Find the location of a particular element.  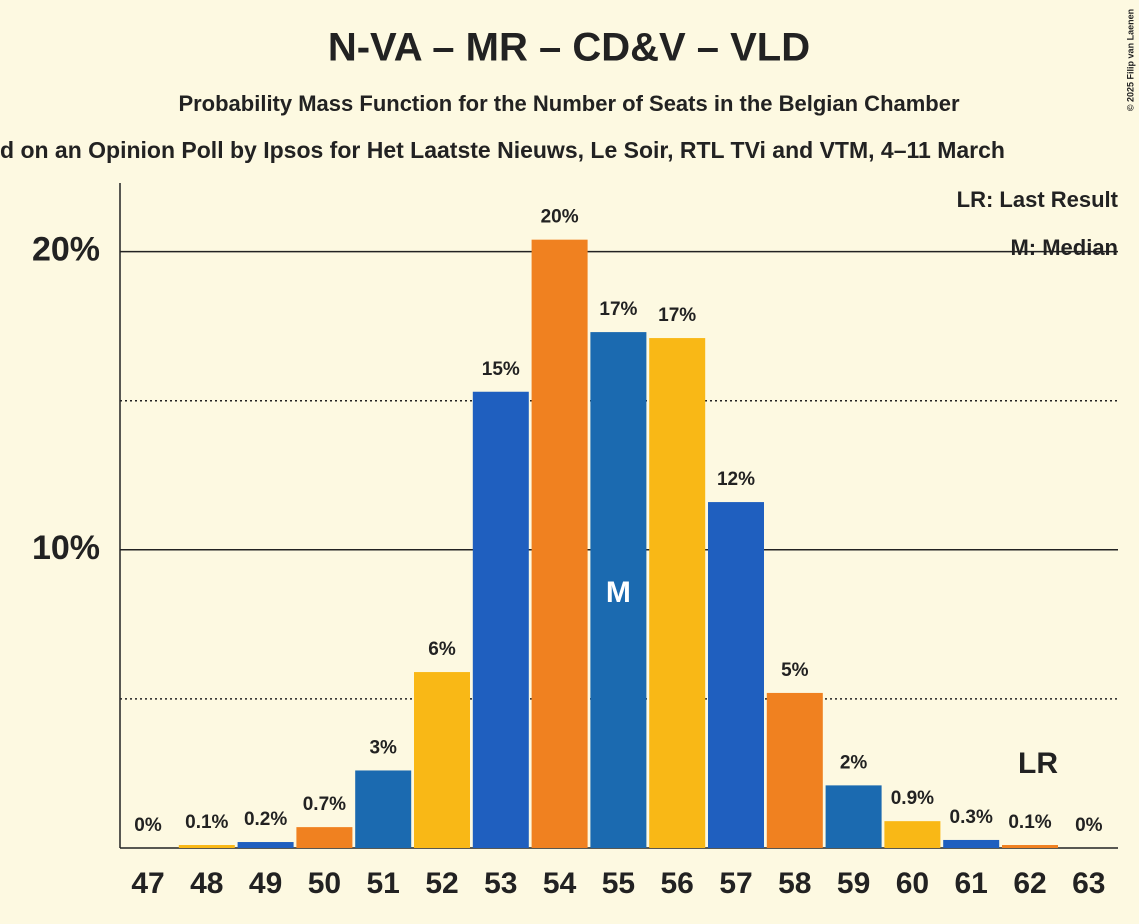

x-tick-label: 48 is located at coordinates (206, 883).